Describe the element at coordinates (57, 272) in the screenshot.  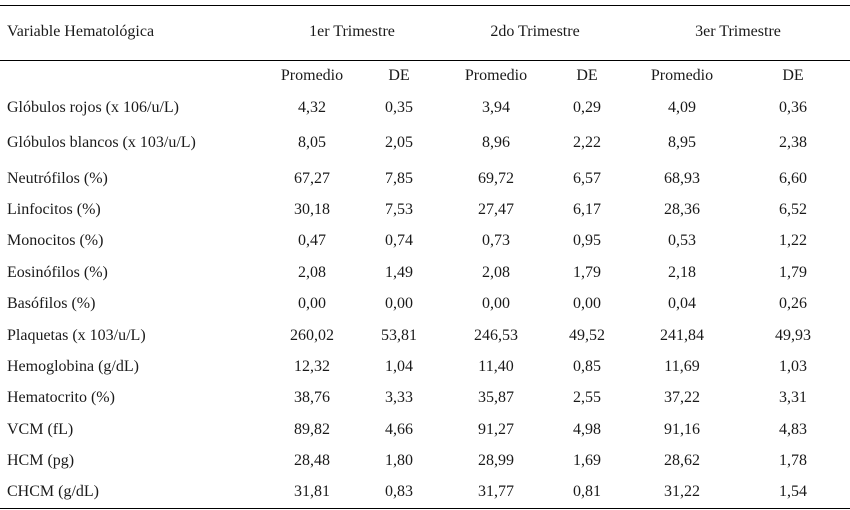
I see `row-label: Eosinófilos (%)` at that location.